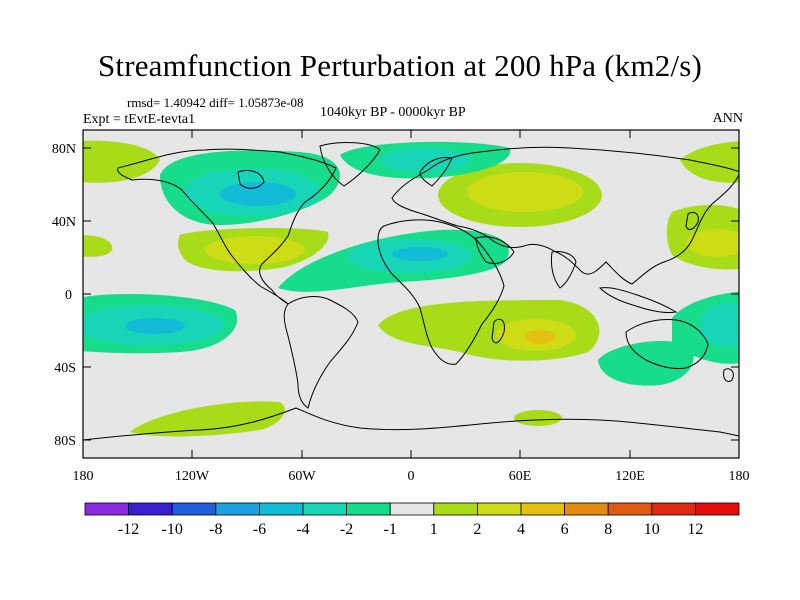 The height and width of the screenshot is (600, 800). Describe the element at coordinates (302, 476) in the screenshot. I see `lon-label-60w: 60W` at that location.